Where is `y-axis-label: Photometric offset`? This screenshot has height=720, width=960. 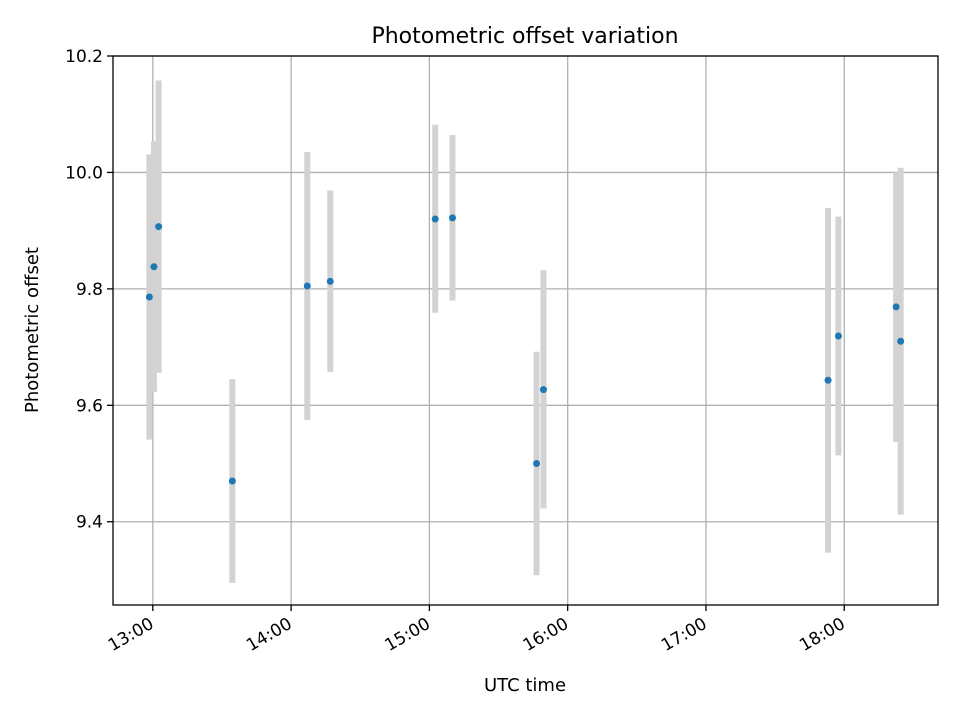 y-axis-label: Photometric offset is located at coordinates (32, 330).